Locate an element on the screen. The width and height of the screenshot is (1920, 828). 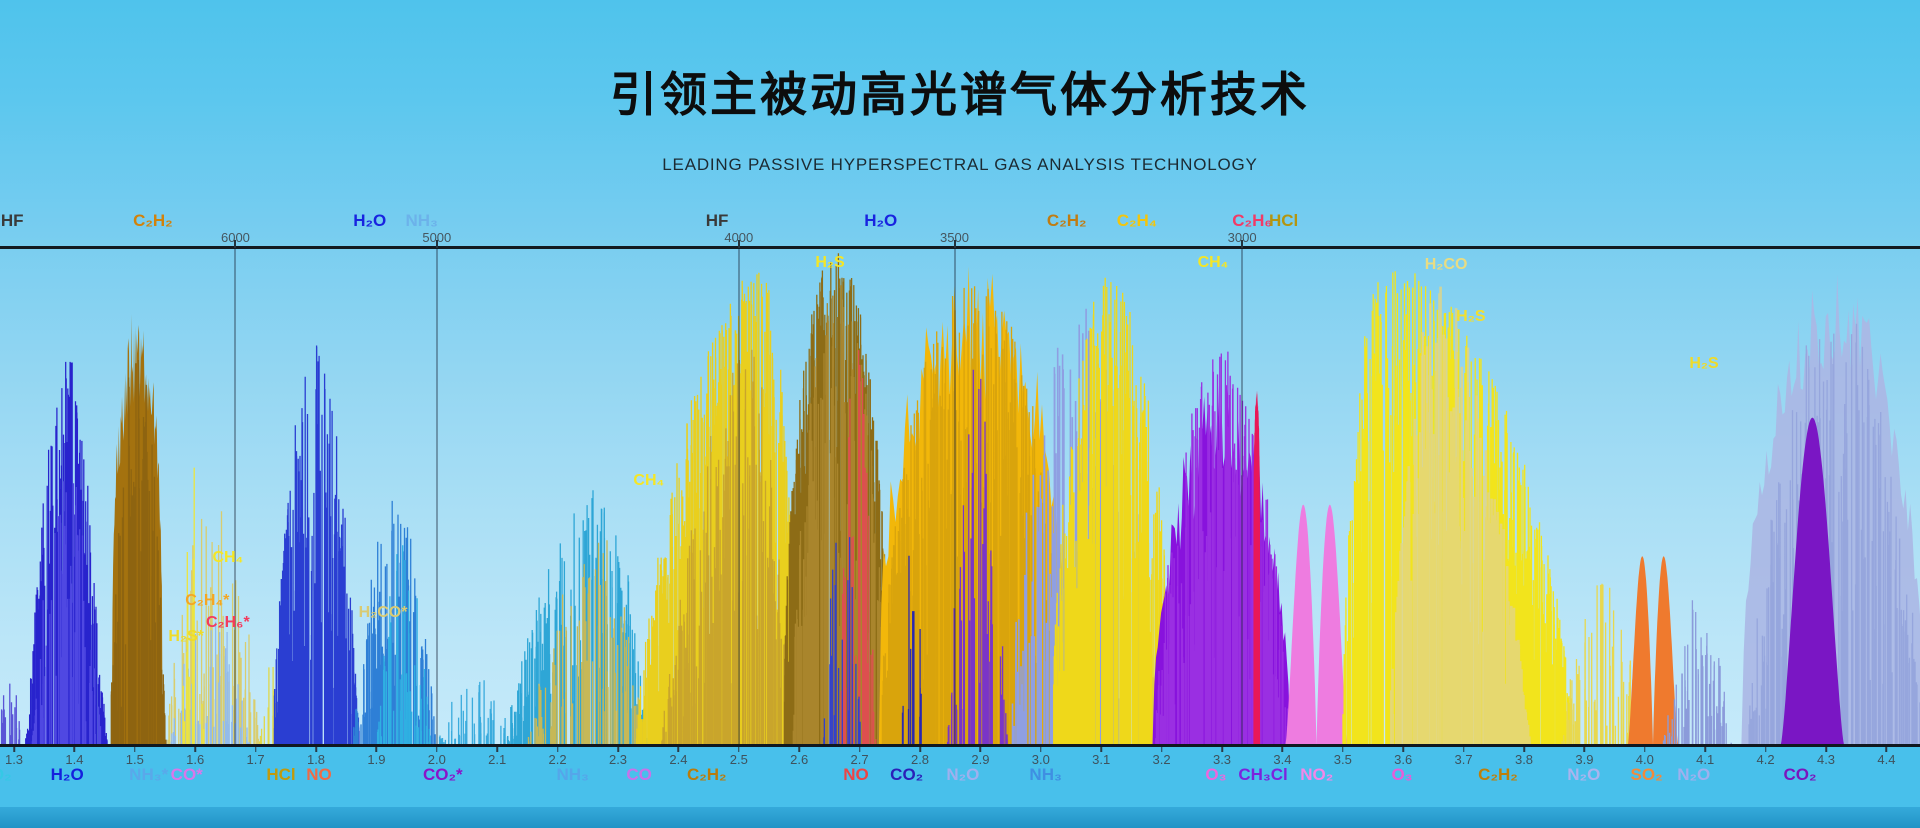
wavelength-tick-label: 3.3 is located at coordinates (1222, 759).